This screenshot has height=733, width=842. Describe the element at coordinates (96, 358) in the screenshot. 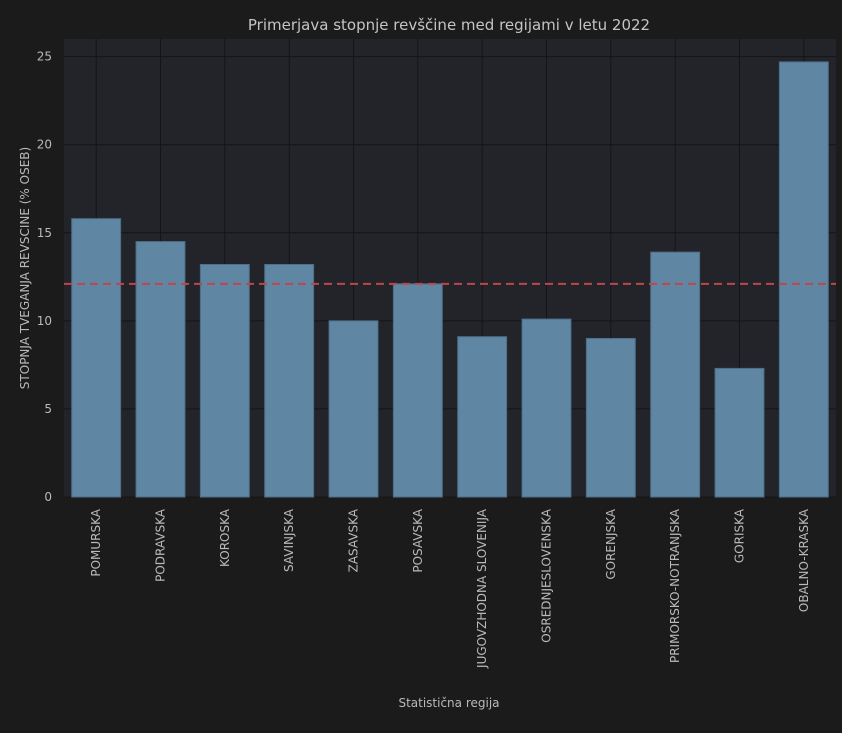

I see `bar-pomurska` at that location.